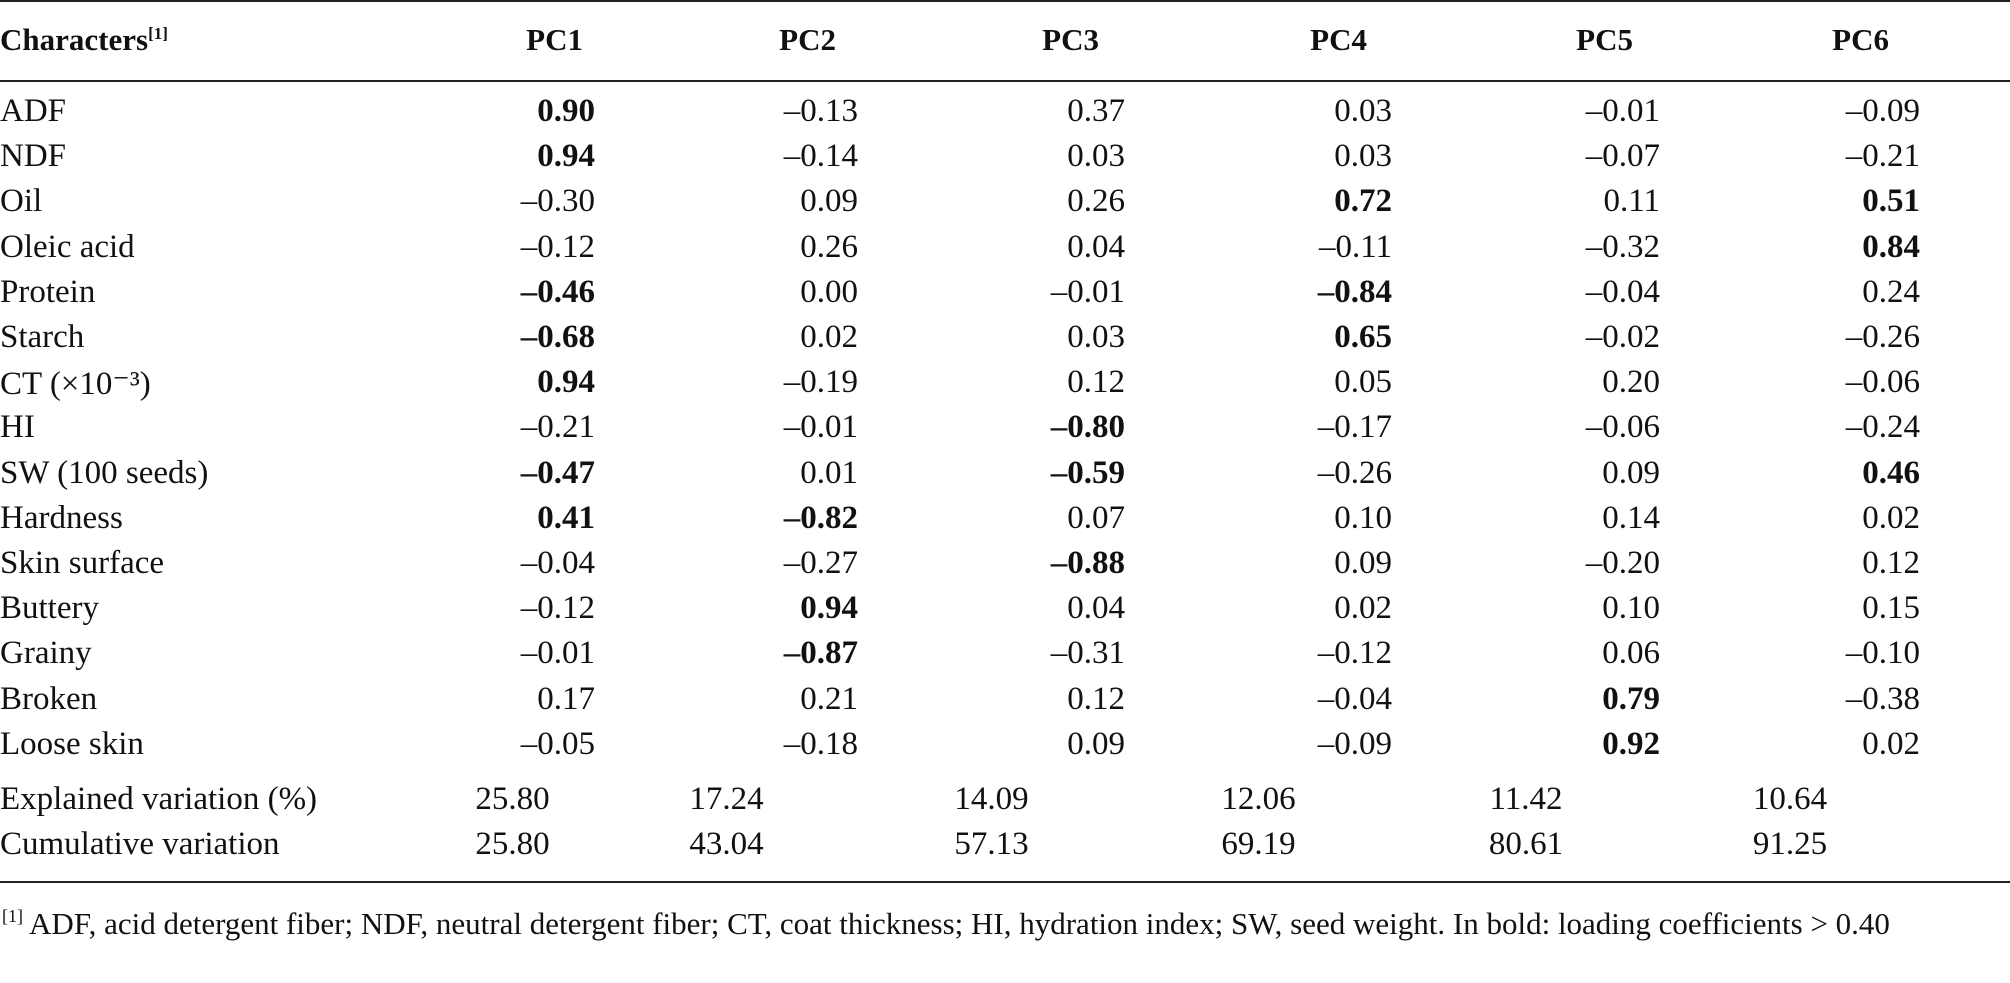 This screenshot has height=983, width=2010. What do you see at coordinates (1005, 427) in the screenshot?
I see `table-row: HI –0.21 –0.01 –0.80 –0.17 –0.06 –0.24` at bounding box center [1005, 427].